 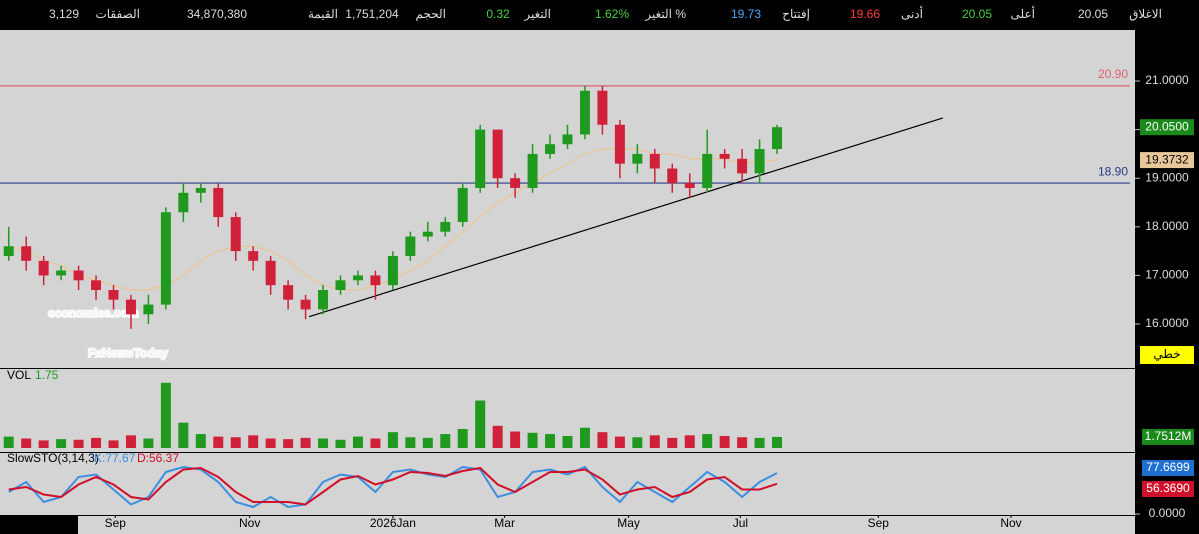 What do you see at coordinates (977, 14) in the screenshot?
I see `stat-value: 20.05` at bounding box center [977, 14].